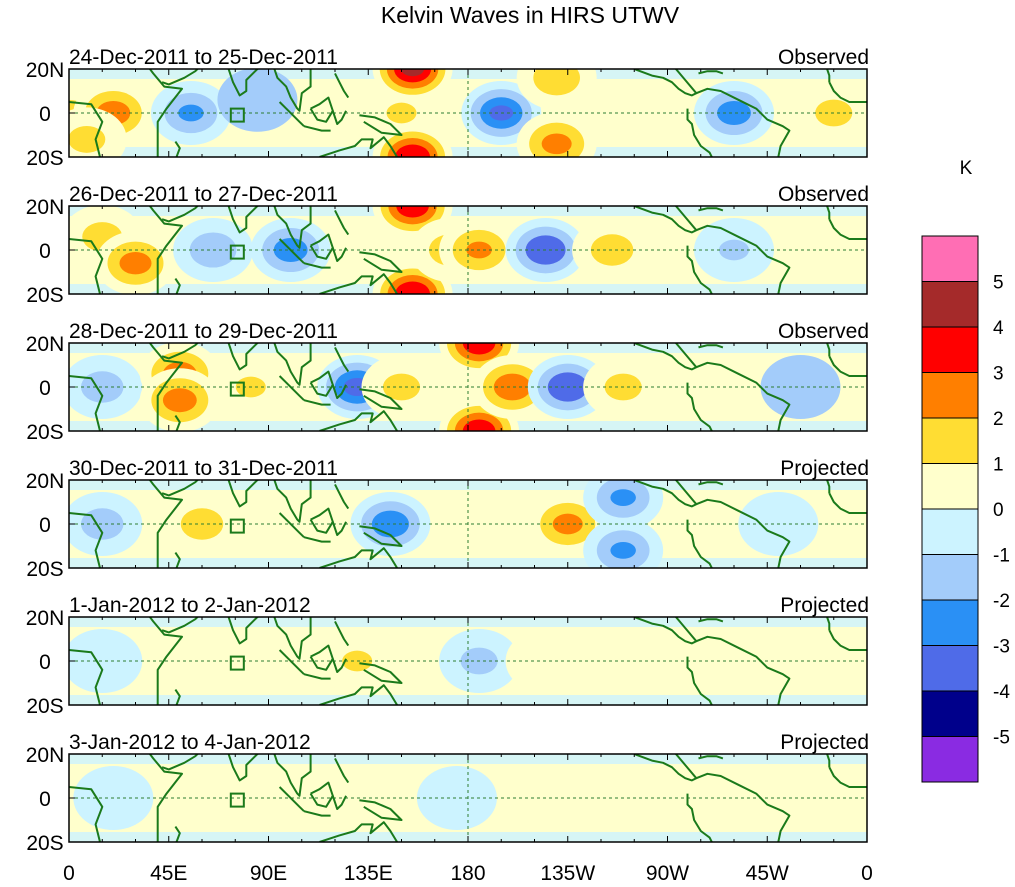 The image size is (1015, 887). What do you see at coordinates (1001, 647) in the screenshot?
I see `colorbar-tick-label: -3` at bounding box center [1001, 647].